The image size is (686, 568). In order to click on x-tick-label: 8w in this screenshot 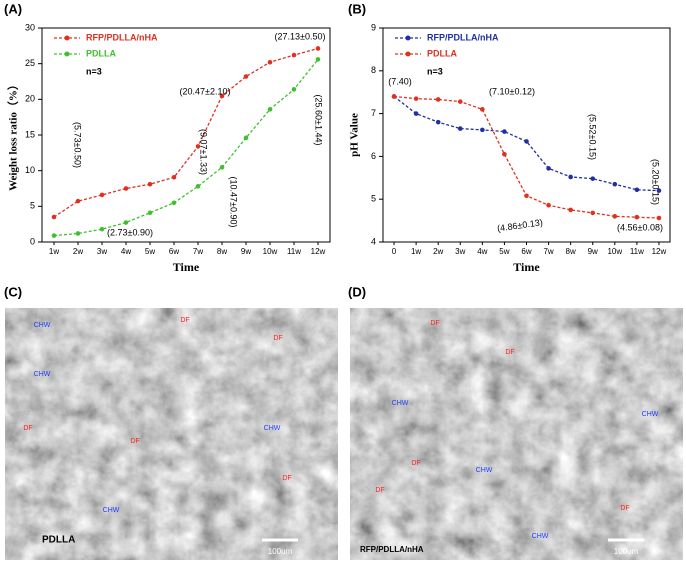, I will do `click(571, 251)`.